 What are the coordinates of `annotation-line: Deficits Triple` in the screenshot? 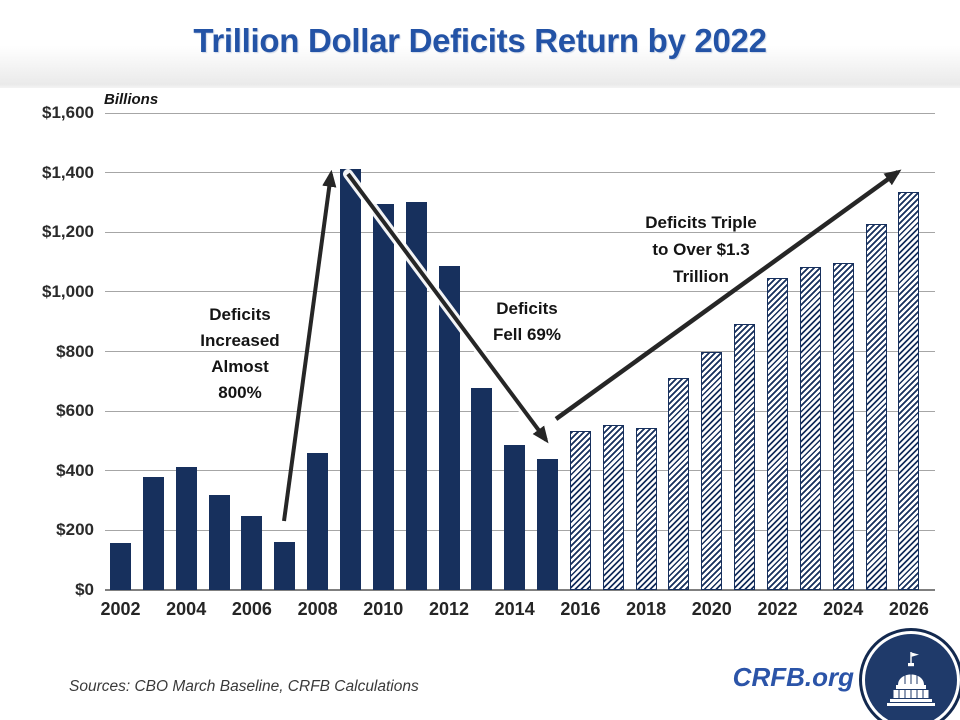 It's located at (701, 222).